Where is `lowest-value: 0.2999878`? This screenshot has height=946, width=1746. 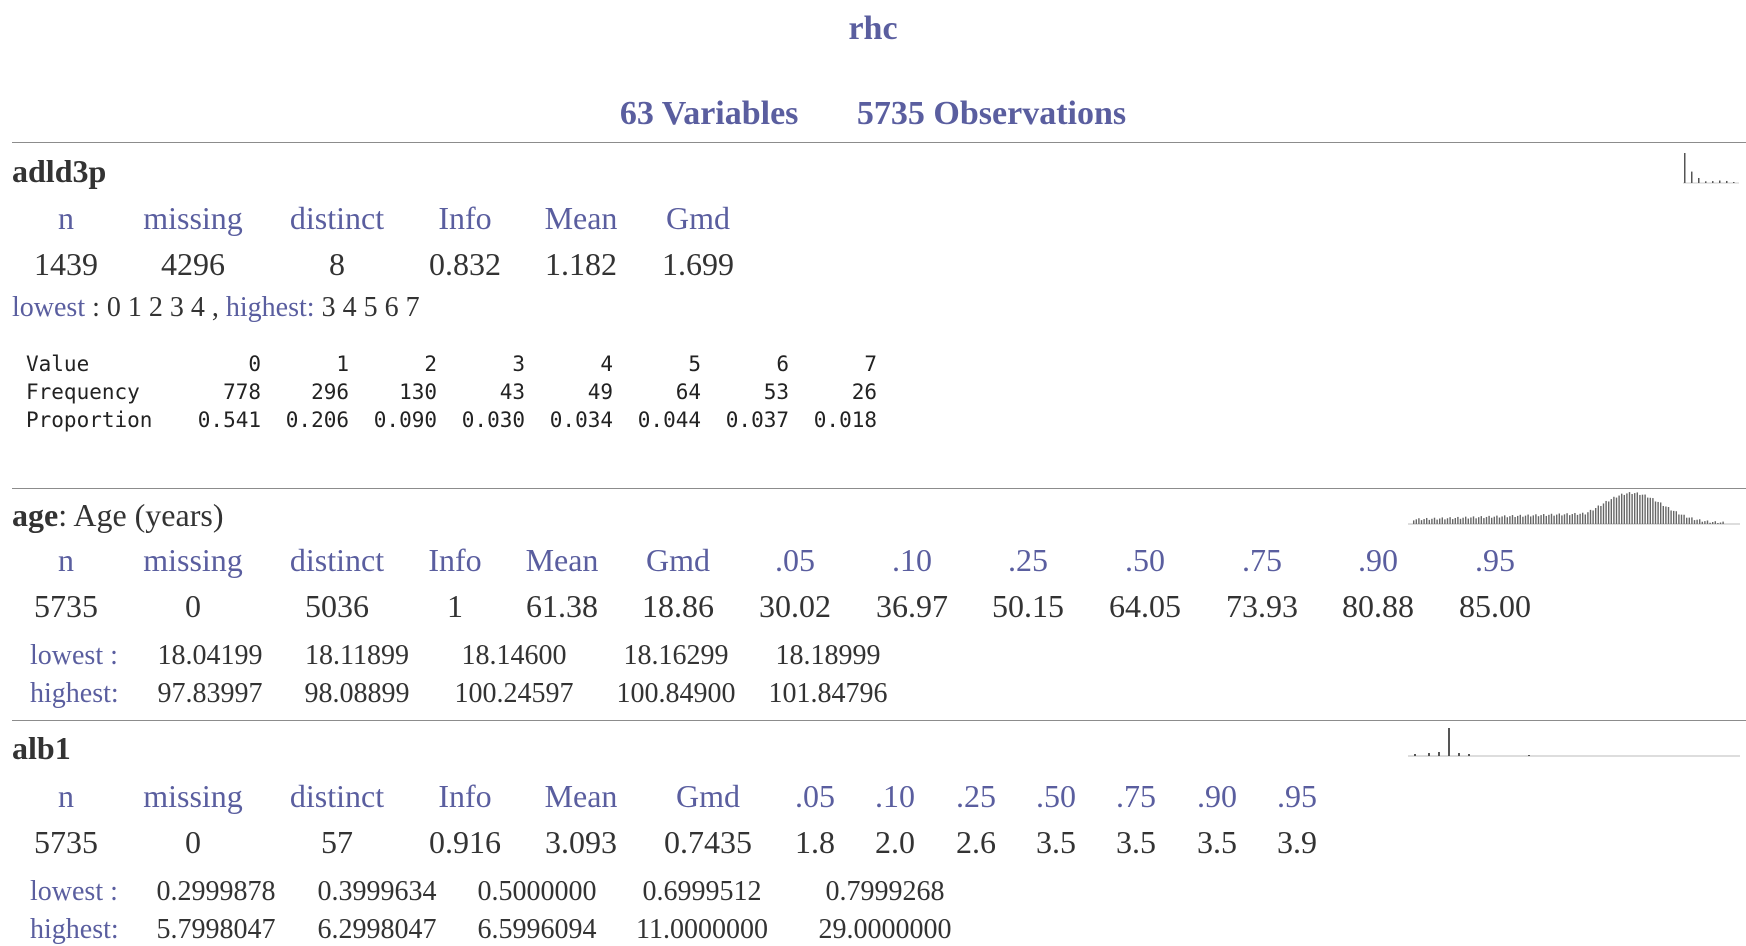 lowest-value: 0.2999878 is located at coordinates (216, 891).